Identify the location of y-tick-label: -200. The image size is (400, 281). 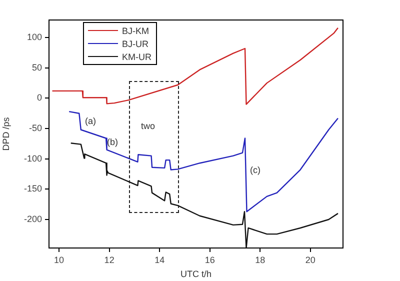
(33, 219).